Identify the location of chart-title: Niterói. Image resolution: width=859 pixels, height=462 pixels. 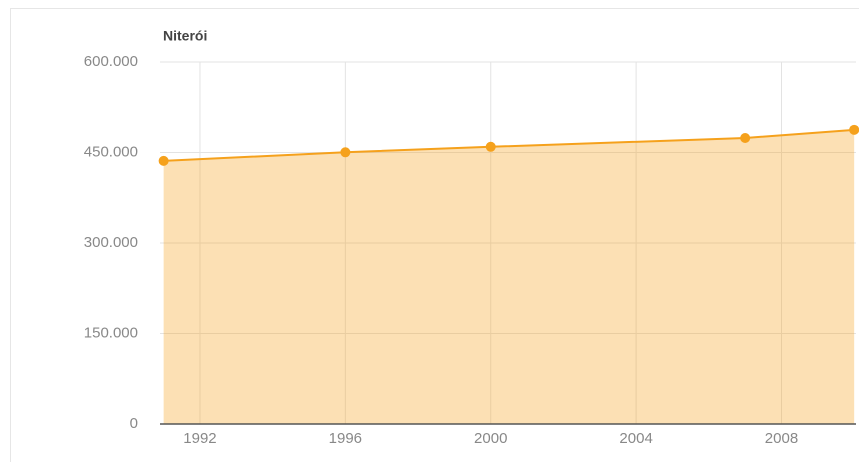
(185, 36).